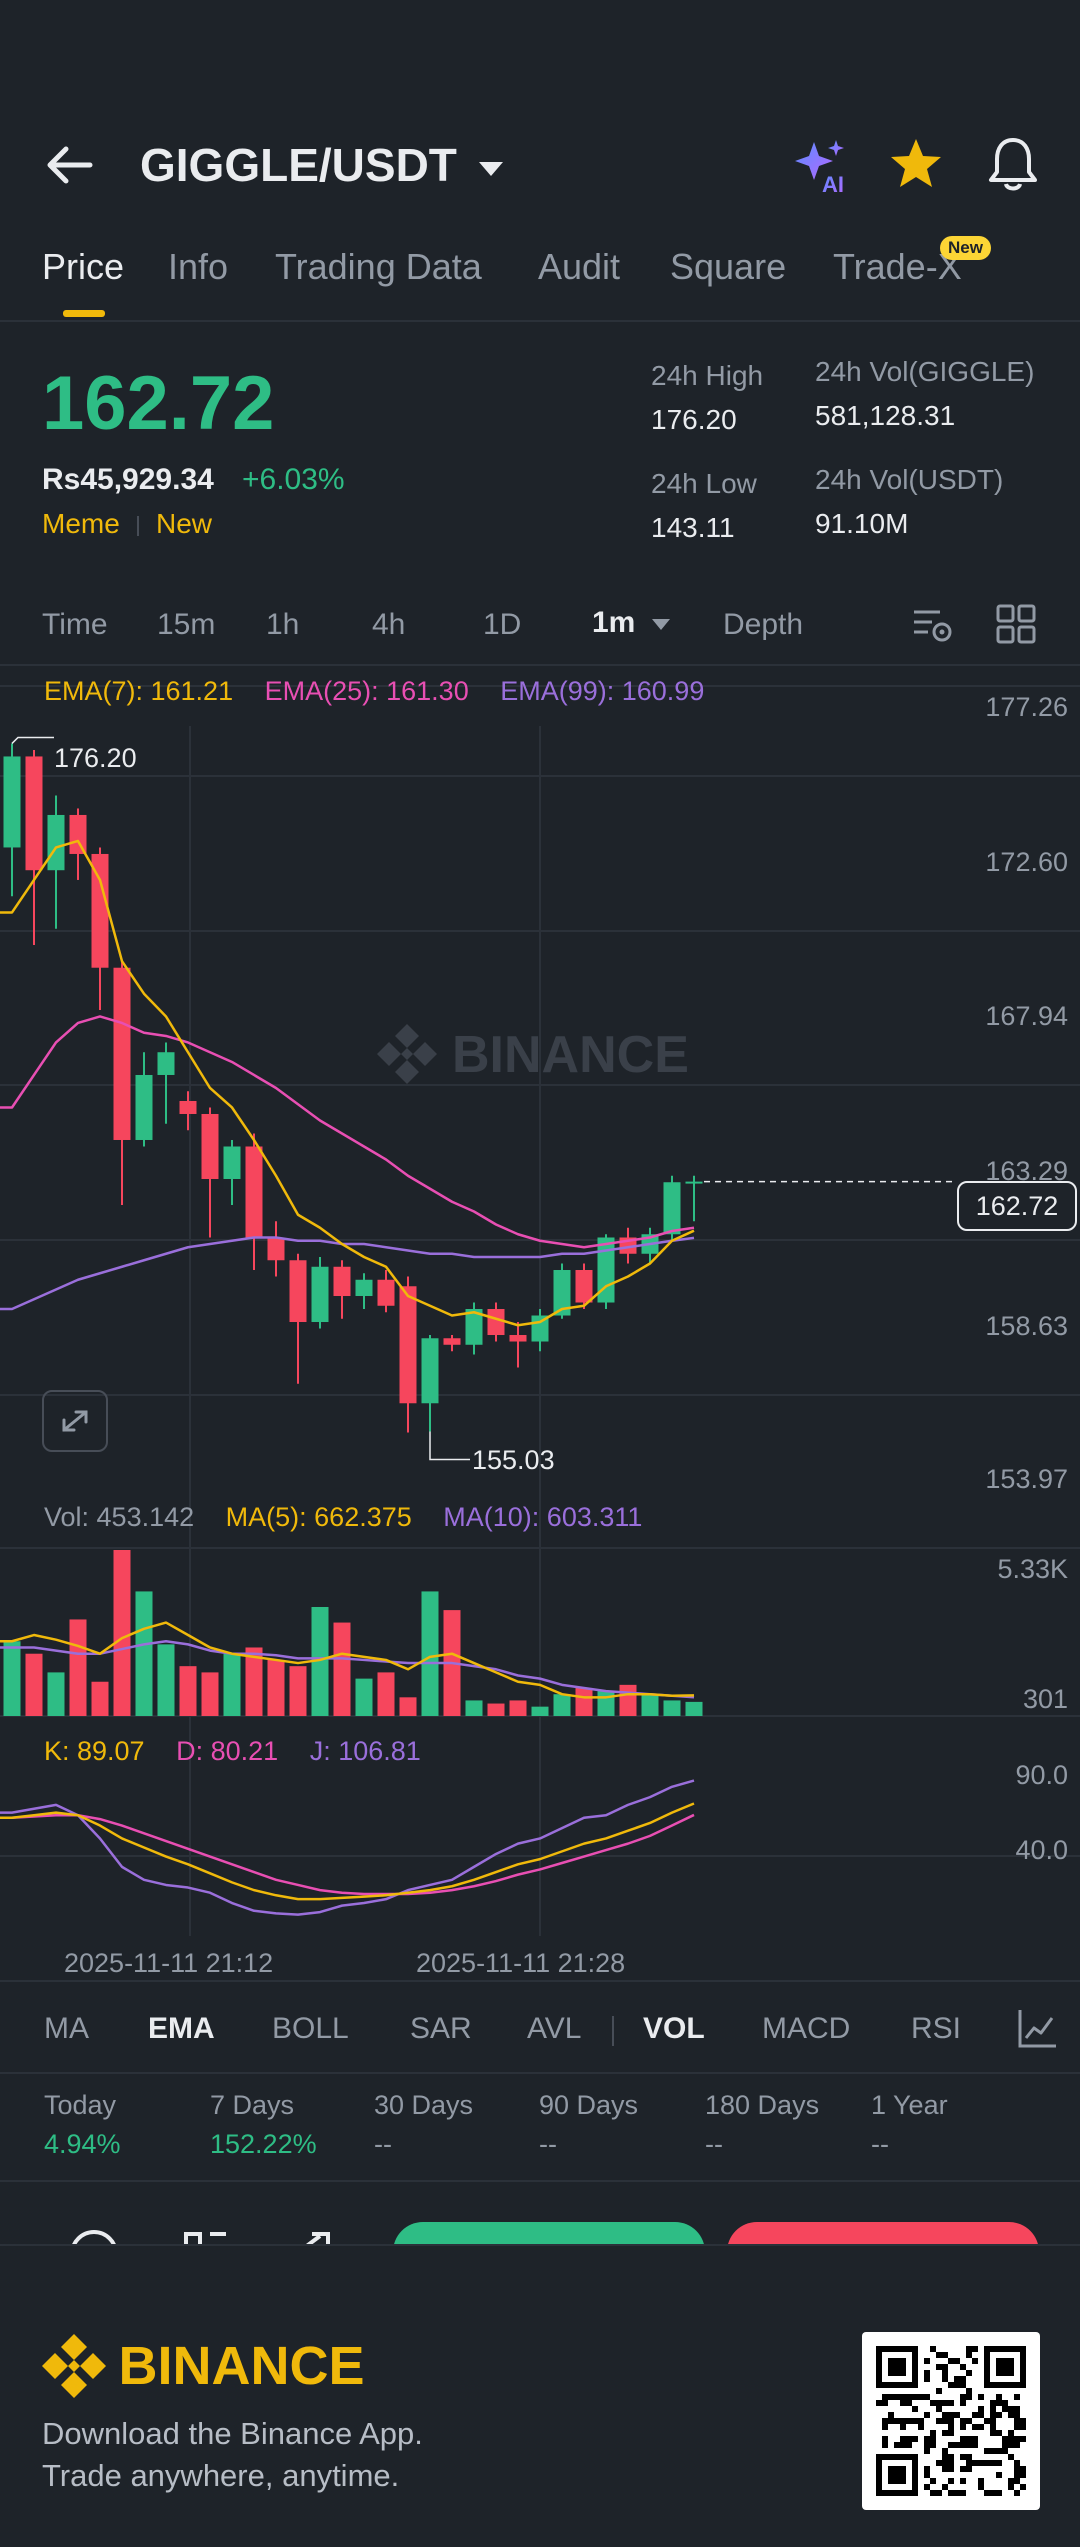  What do you see at coordinates (822, 166) in the screenshot?
I see `ai-button: AI` at bounding box center [822, 166].